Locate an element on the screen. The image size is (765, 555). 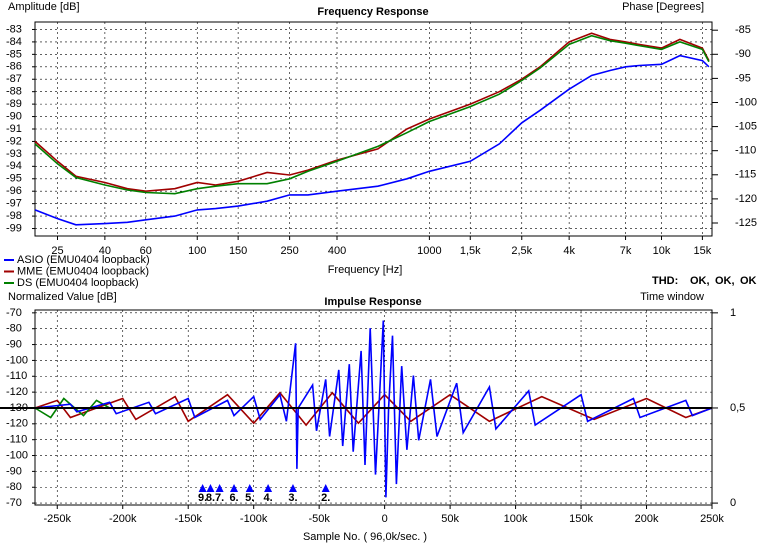
x-tick-label: 200k is located at coordinates (647, 519).